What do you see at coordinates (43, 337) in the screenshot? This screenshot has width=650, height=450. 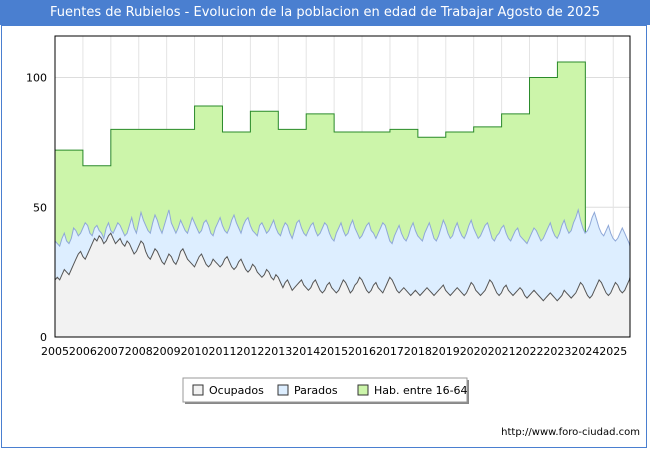 I see `y-tick-label: 0` at bounding box center [43, 337].